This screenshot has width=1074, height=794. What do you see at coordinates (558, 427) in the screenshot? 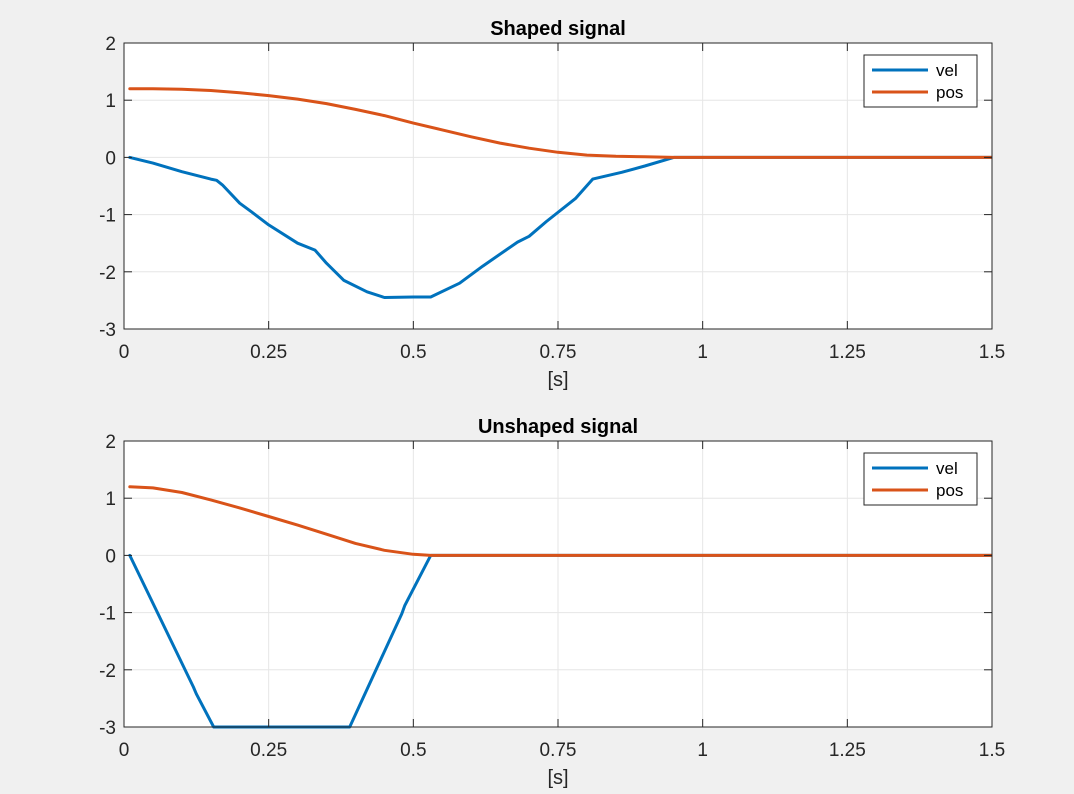
I see `chart-title: Unshaped signal` at bounding box center [558, 427].